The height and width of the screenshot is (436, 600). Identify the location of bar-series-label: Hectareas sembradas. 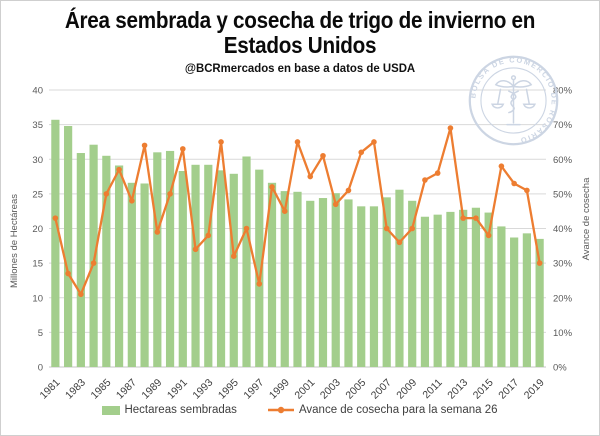
(180, 410).